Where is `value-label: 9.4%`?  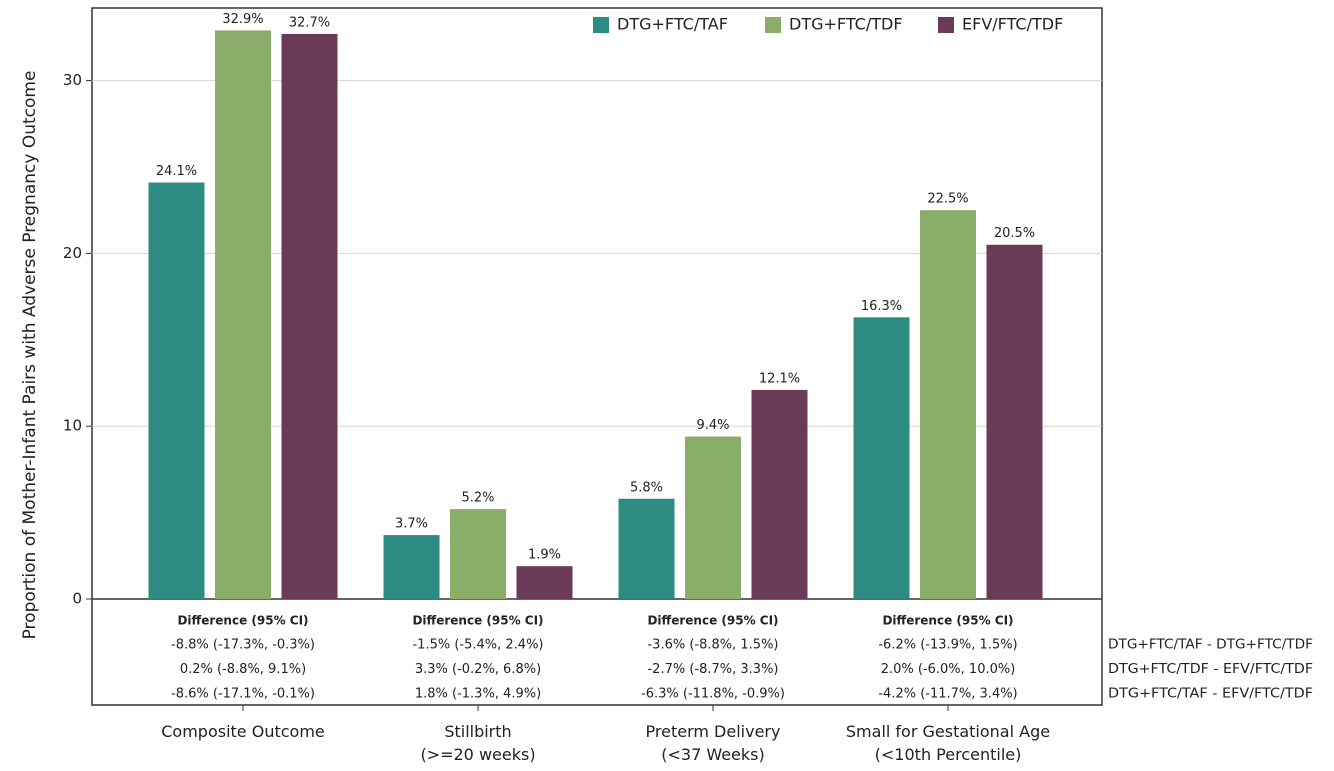 value-label: 9.4% is located at coordinates (712, 425).